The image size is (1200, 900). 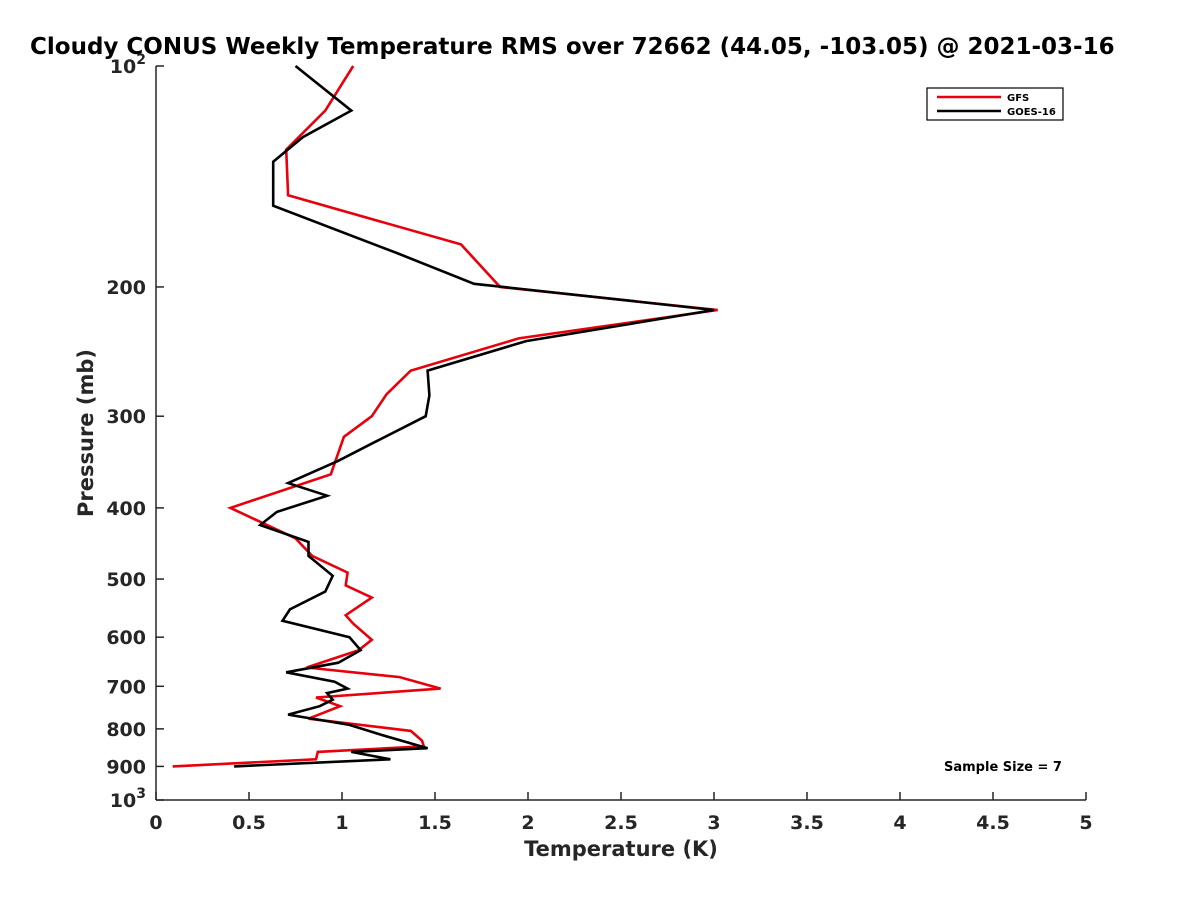 I want to click on x-tick-label: 0, so click(x=155, y=823).